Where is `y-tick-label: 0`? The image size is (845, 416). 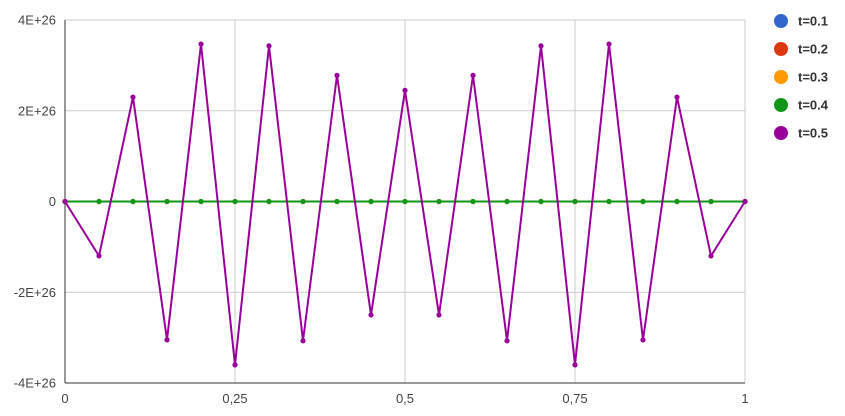 y-tick-label: 0 is located at coordinates (52, 201).